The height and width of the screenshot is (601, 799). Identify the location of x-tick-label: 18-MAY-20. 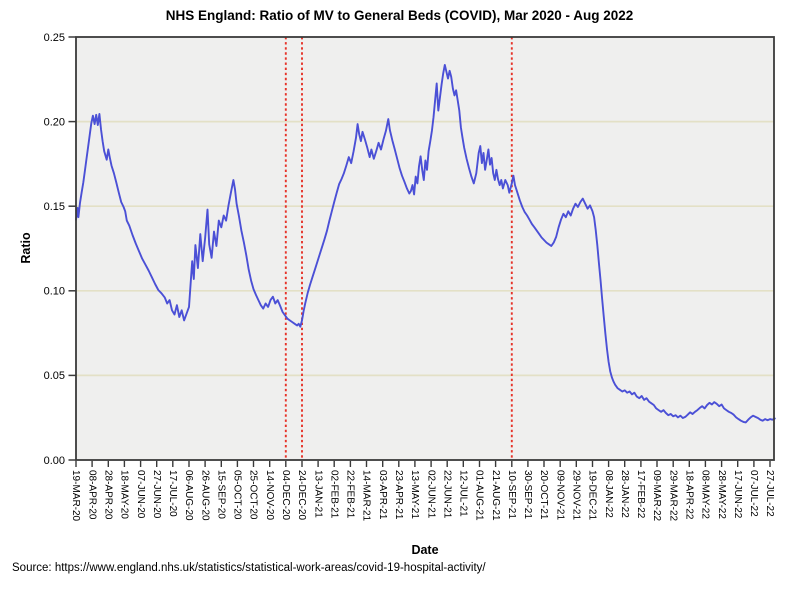
(124, 494).